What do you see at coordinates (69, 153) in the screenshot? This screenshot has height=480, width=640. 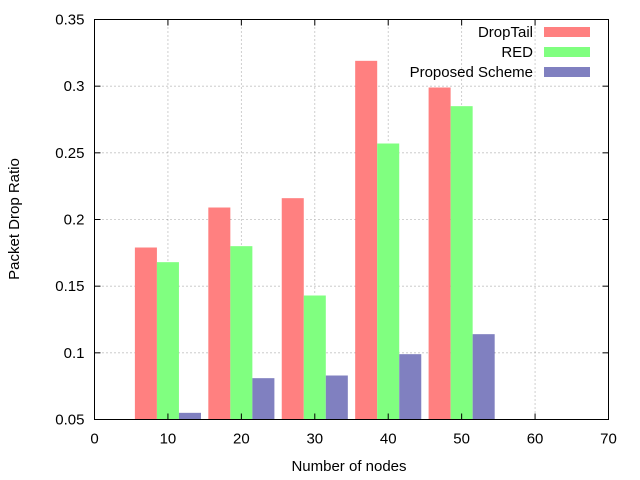 I see `y-tick-label: 0.25` at bounding box center [69, 153].